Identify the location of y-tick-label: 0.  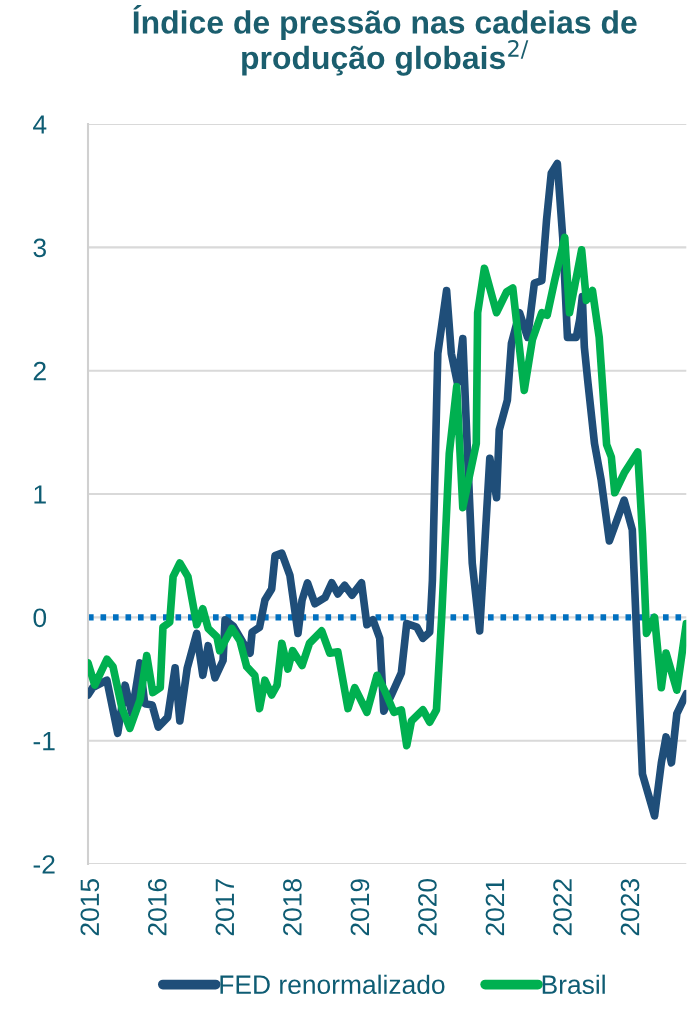
(40, 618).